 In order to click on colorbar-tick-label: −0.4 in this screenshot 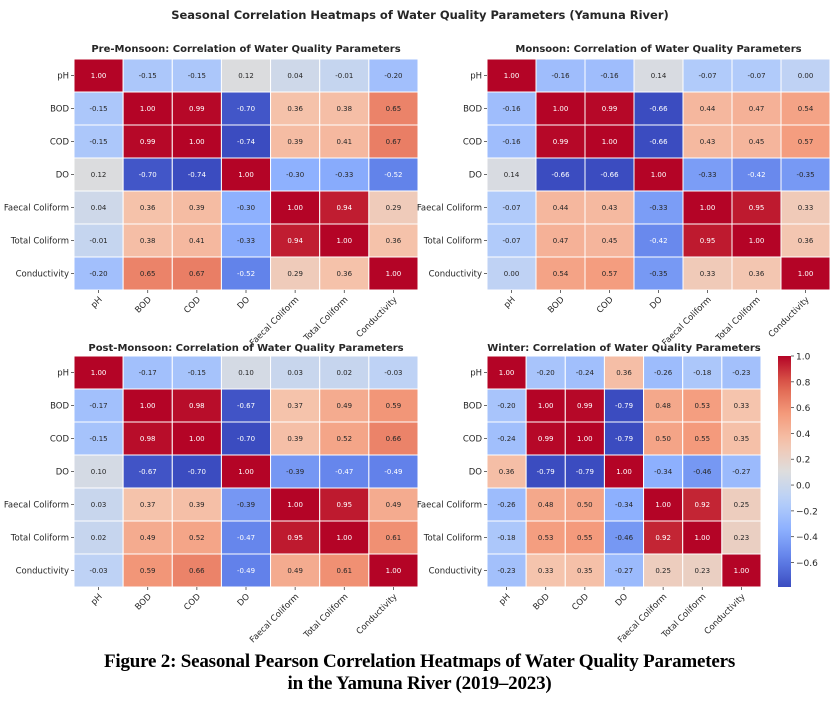, I will do `click(807, 538)`.